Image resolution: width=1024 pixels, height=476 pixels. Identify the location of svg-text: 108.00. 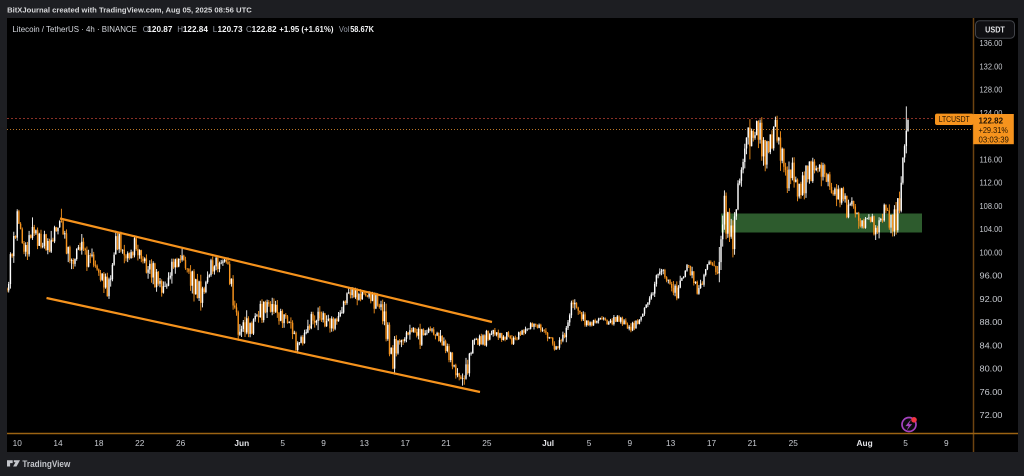
(991, 206).